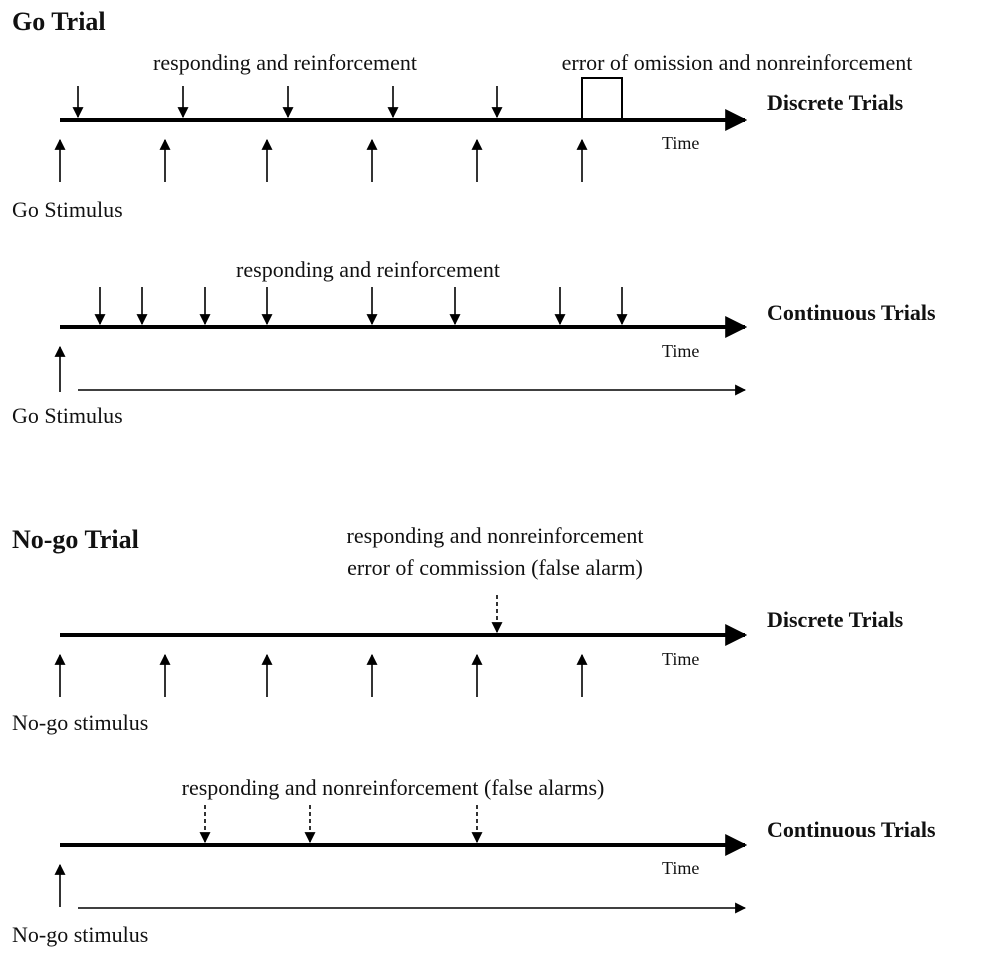  What do you see at coordinates (75, 539) in the screenshot?
I see `section-title: No-go Trial` at bounding box center [75, 539].